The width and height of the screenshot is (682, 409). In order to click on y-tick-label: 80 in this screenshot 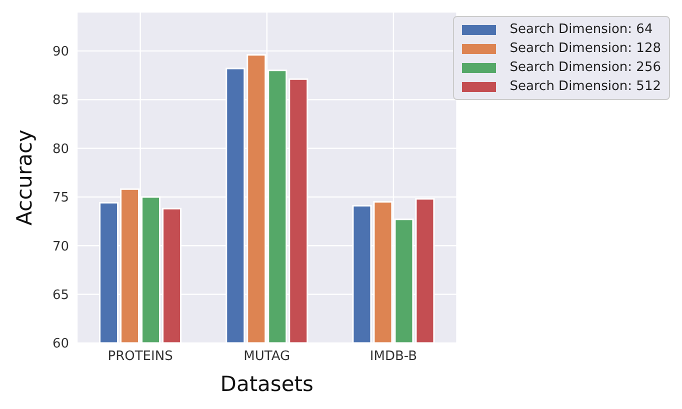, I will do `click(60, 149)`.